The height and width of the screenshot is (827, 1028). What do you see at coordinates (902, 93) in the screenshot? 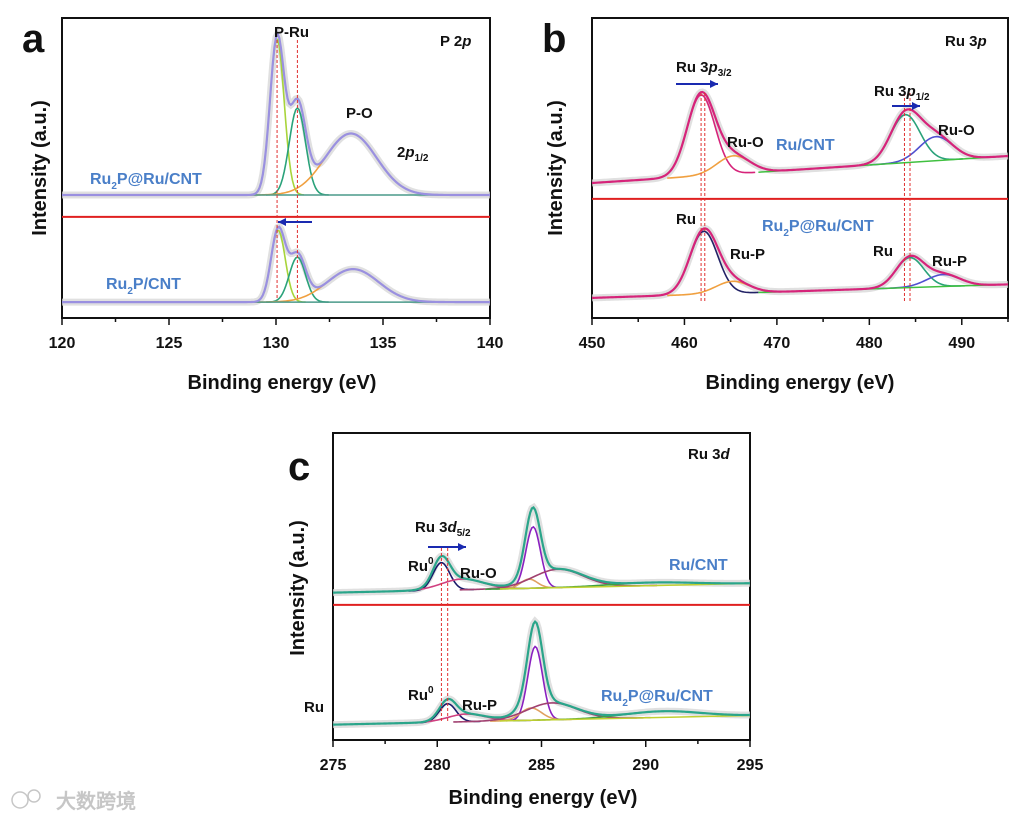
I see `label-ru3p12: Ru 3p1/2` at bounding box center [902, 93].